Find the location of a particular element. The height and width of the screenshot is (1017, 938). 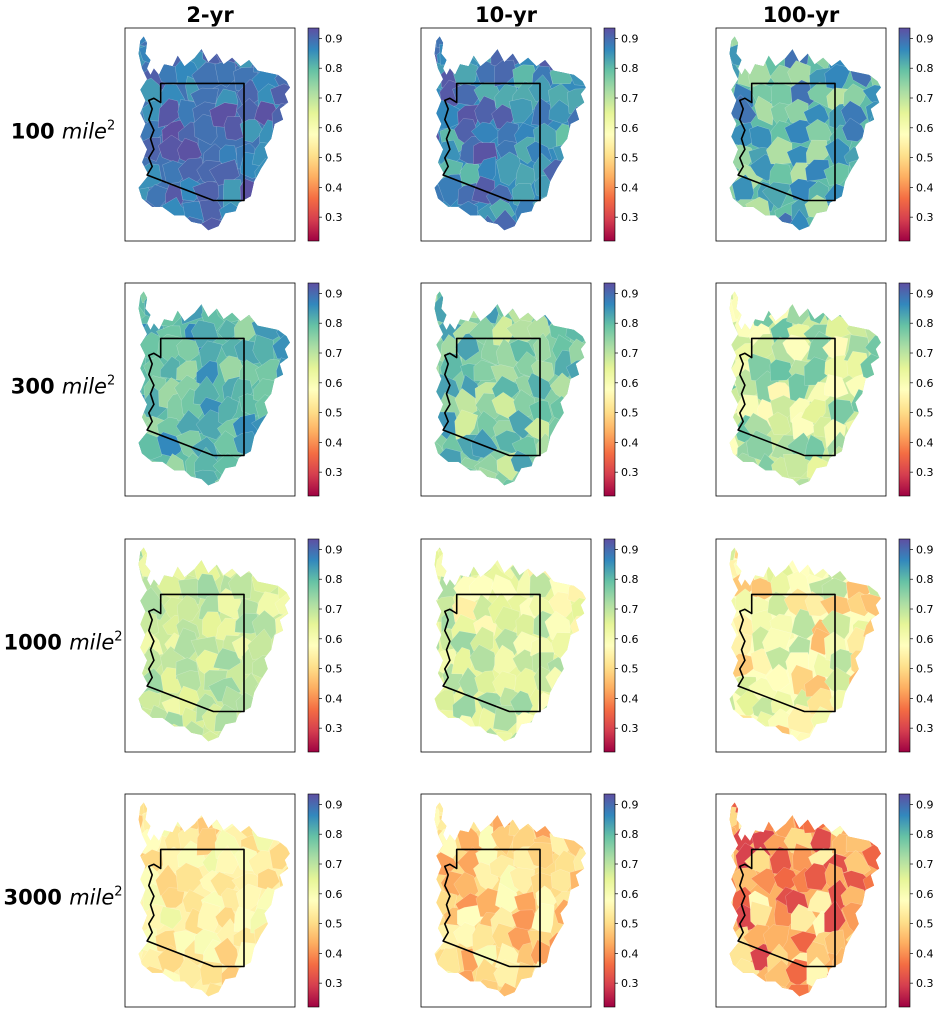

subbasin-cells is located at coordinates (510, 644).